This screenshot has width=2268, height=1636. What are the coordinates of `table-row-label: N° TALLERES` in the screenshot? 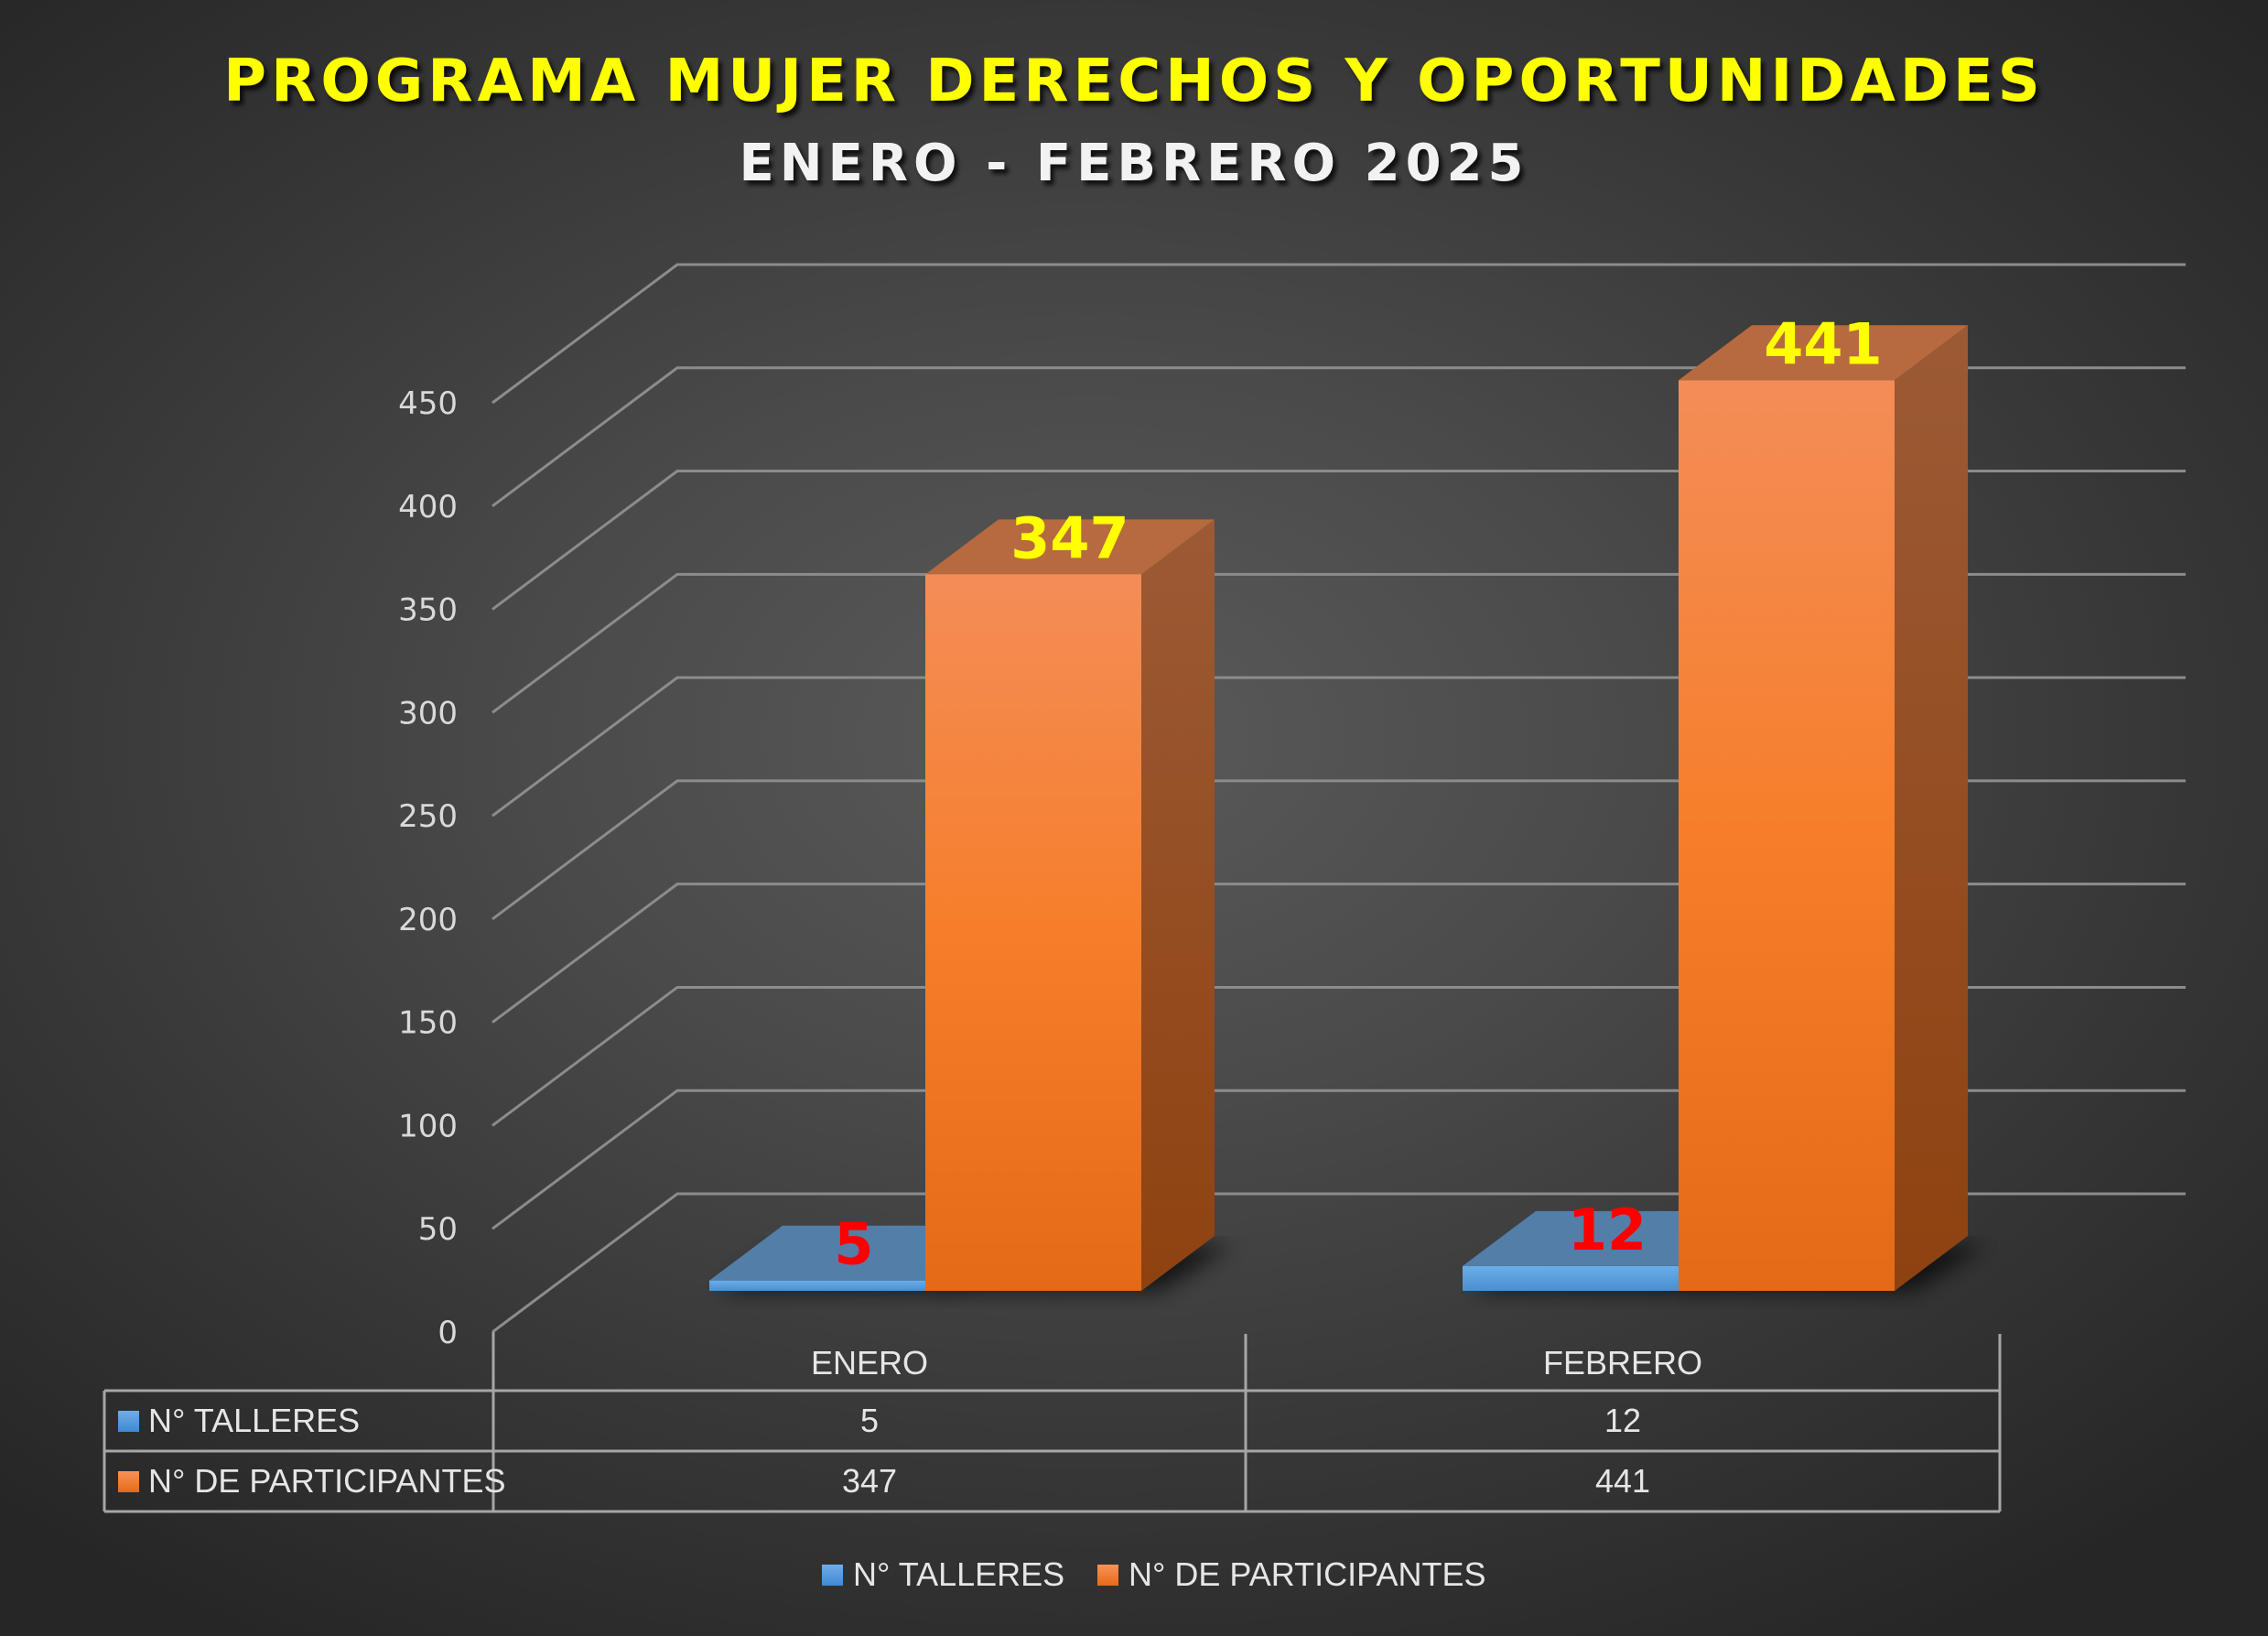 It's located at (254, 1420).